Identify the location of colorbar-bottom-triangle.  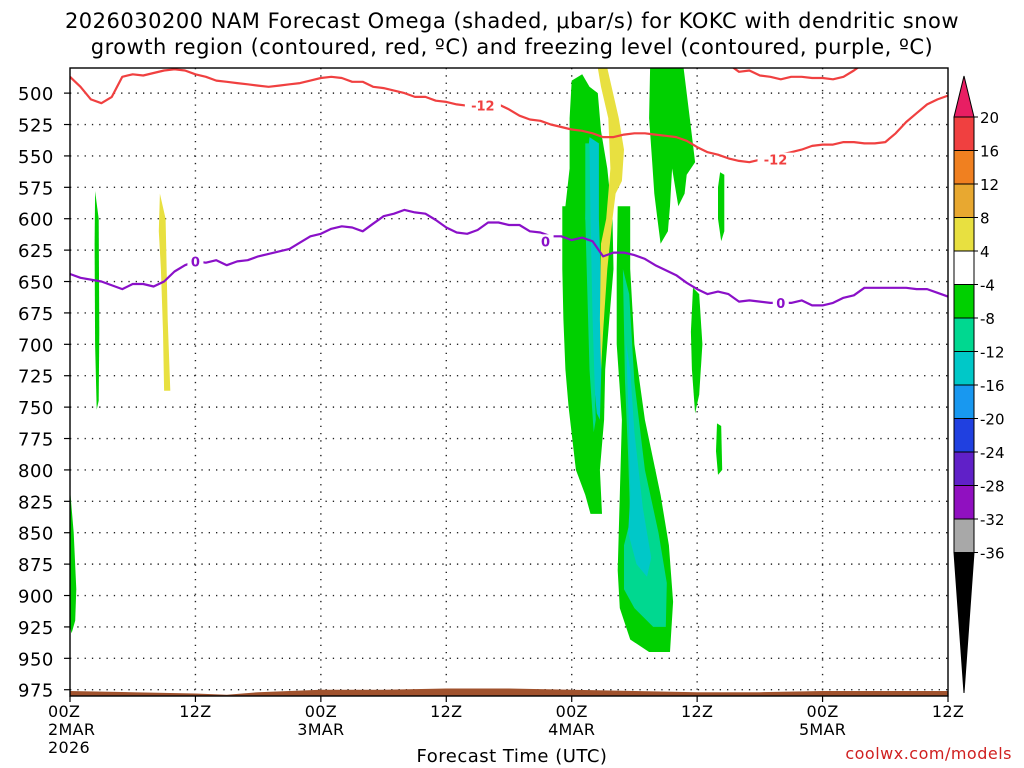
(964, 623).